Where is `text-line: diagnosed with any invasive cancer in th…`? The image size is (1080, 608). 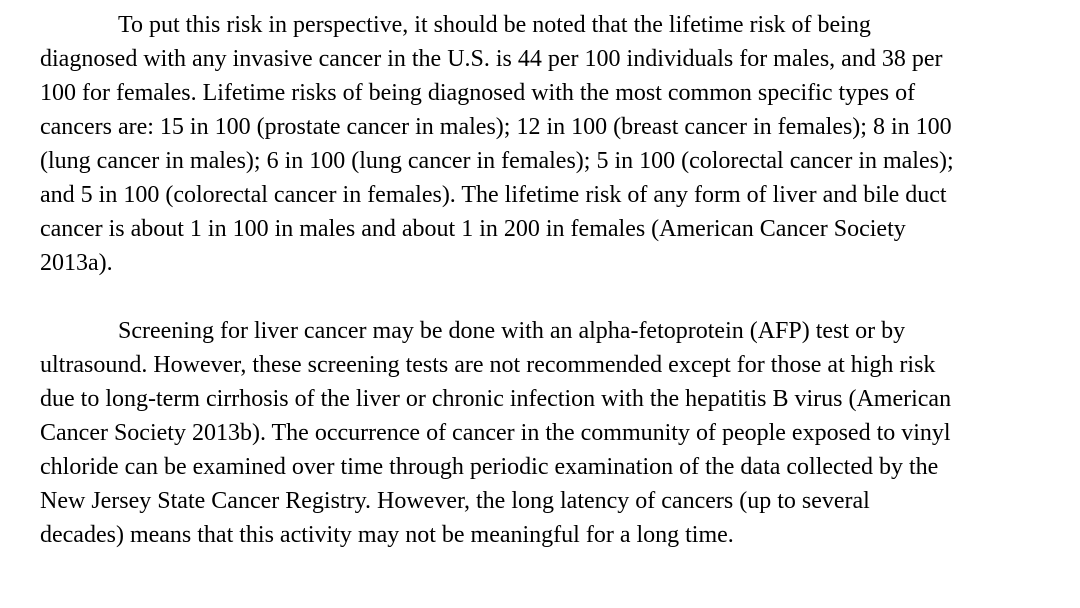 text-line: diagnosed with any invasive cancer in th… is located at coordinates (491, 59).